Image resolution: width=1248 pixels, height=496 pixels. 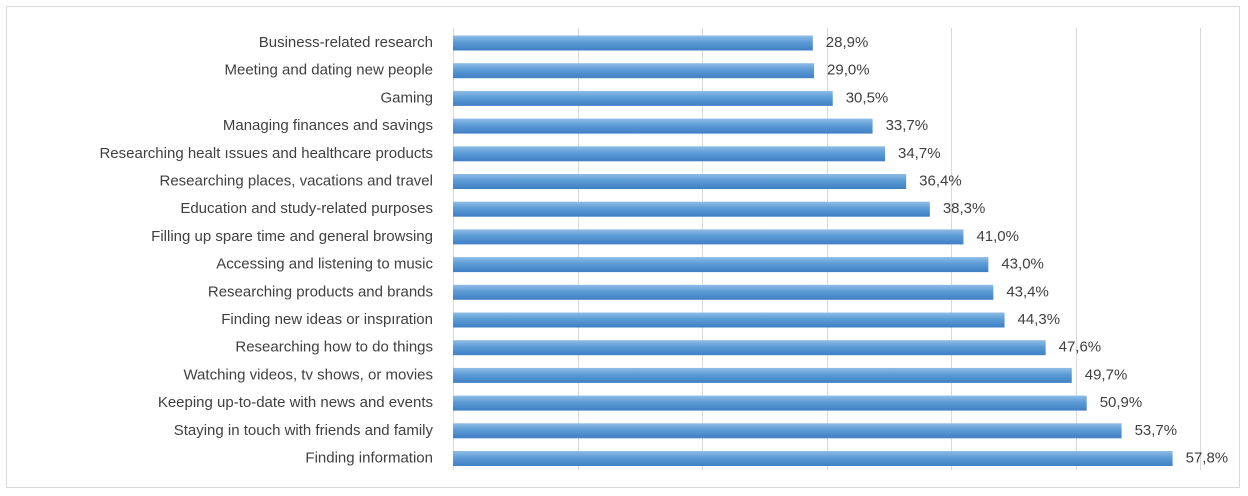 I want to click on data-label: 44,3%, so click(x=1039, y=319).